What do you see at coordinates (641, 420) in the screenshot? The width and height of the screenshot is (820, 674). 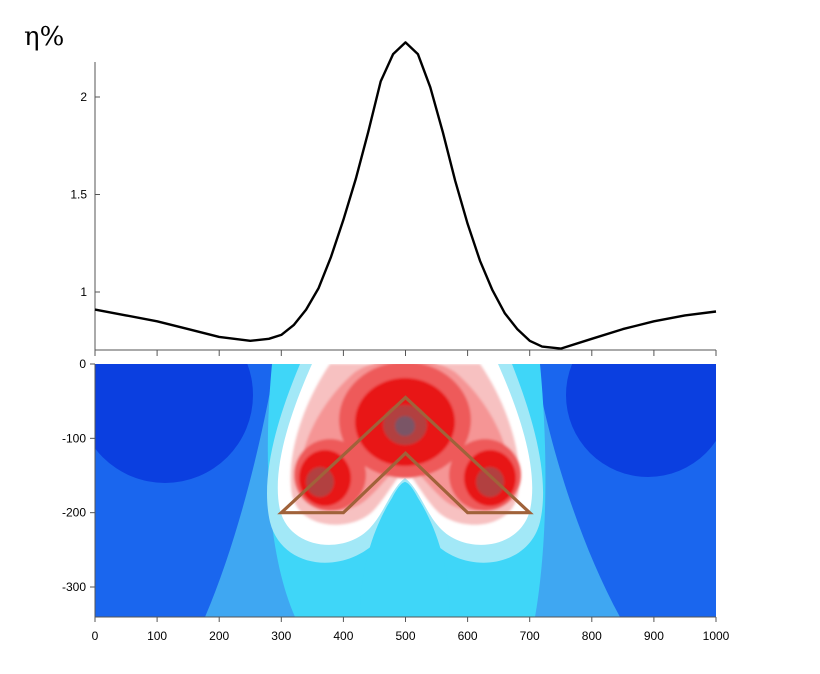 I see `heatmap-right-lobe` at bounding box center [641, 420].